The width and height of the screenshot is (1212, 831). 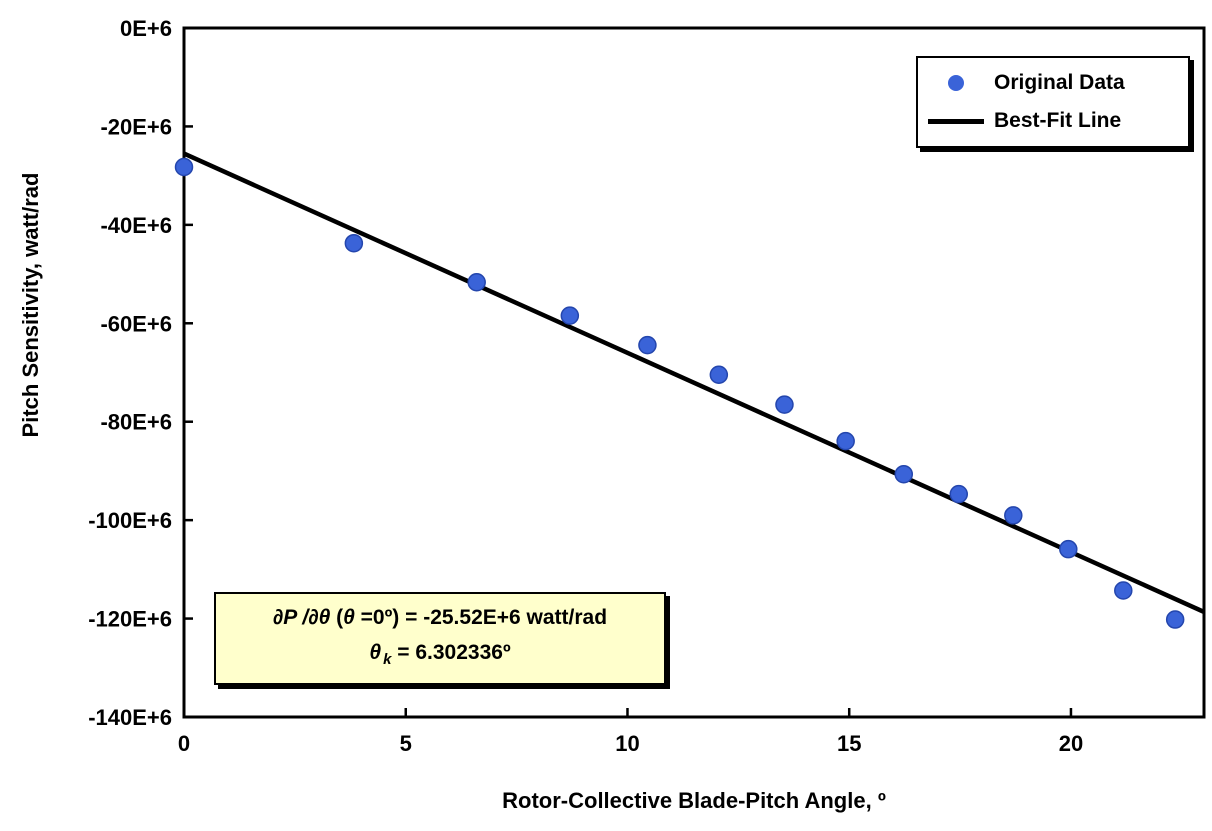 I want to click on y-tick-label: -140E+6, so click(x=130, y=717).